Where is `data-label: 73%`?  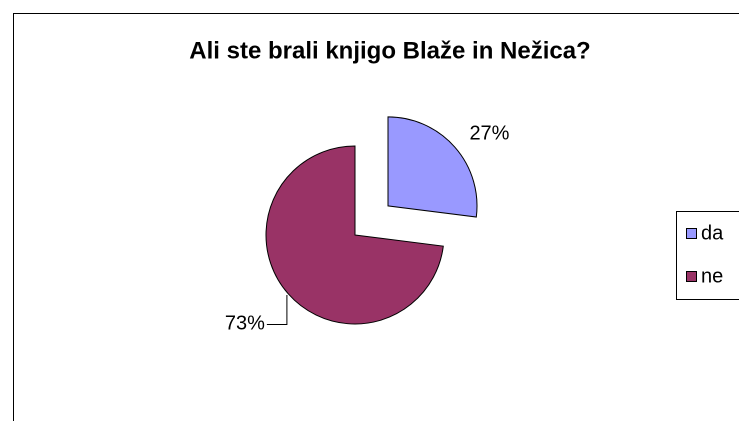 data-label: 73% is located at coordinates (245, 324).